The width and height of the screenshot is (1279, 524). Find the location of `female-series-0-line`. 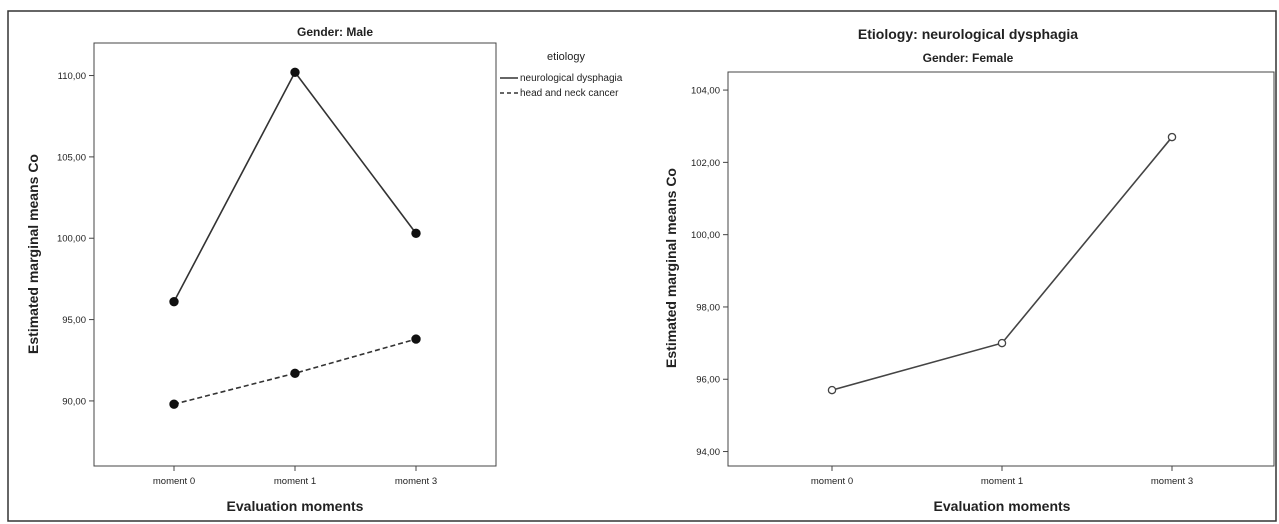

female-series-0-line is located at coordinates (1002, 263).